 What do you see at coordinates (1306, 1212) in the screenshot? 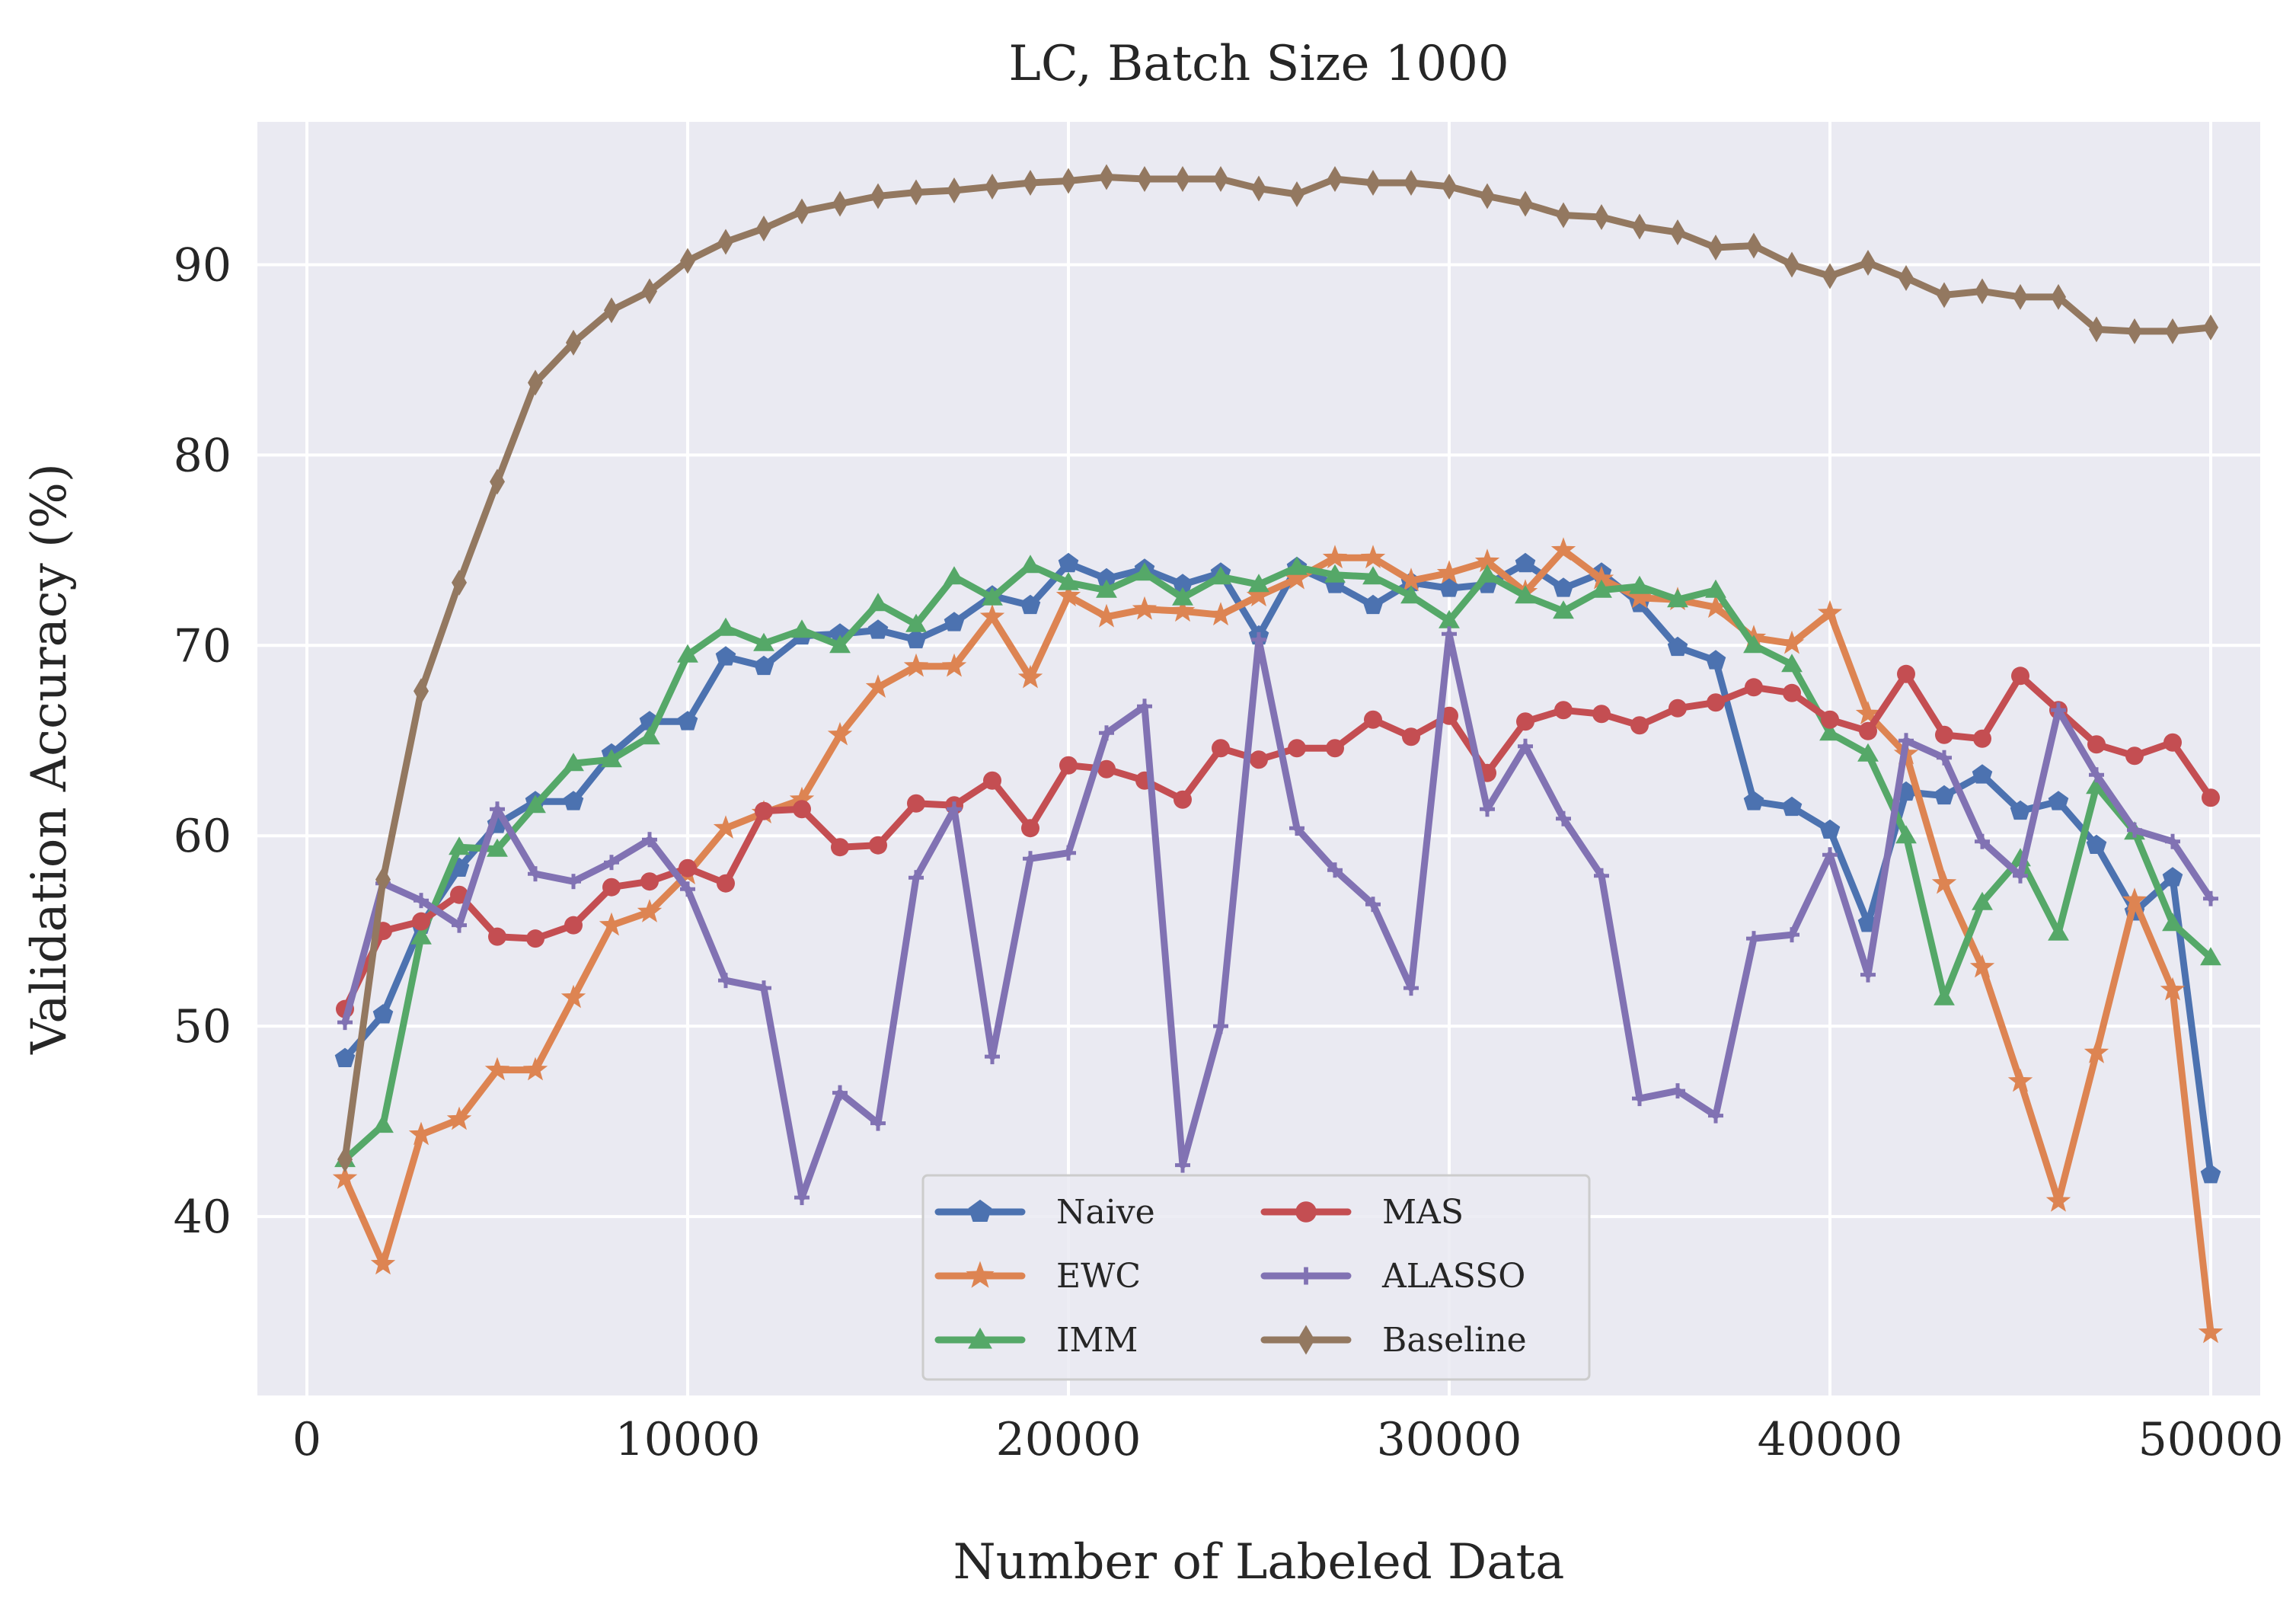
I see `legend-marker-mas` at bounding box center [1306, 1212].